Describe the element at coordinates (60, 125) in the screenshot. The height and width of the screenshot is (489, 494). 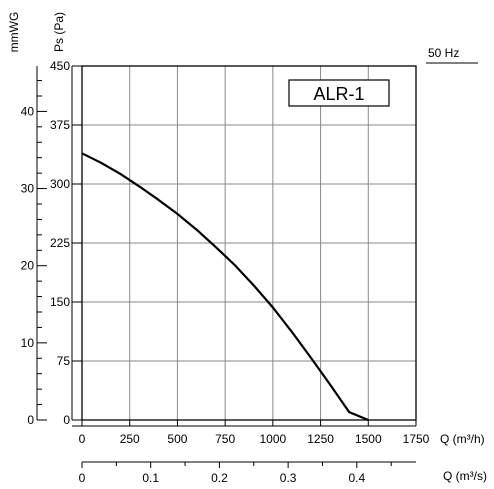
I see `y-tick-label: 375` at that location.